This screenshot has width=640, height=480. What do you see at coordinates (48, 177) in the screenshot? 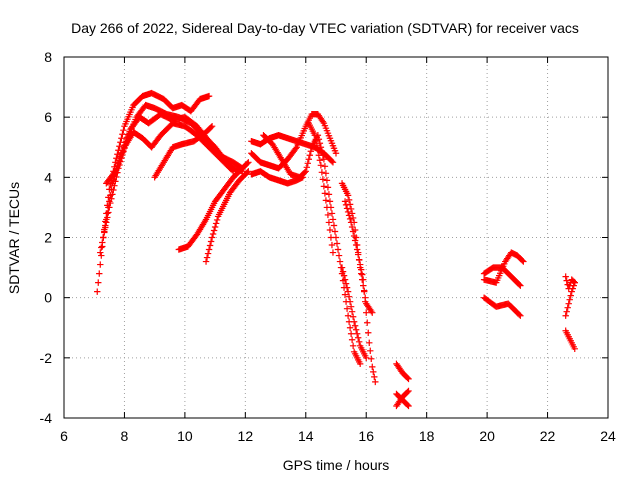
I see `y-tick-label: 4` at bounding box center [48, 177].